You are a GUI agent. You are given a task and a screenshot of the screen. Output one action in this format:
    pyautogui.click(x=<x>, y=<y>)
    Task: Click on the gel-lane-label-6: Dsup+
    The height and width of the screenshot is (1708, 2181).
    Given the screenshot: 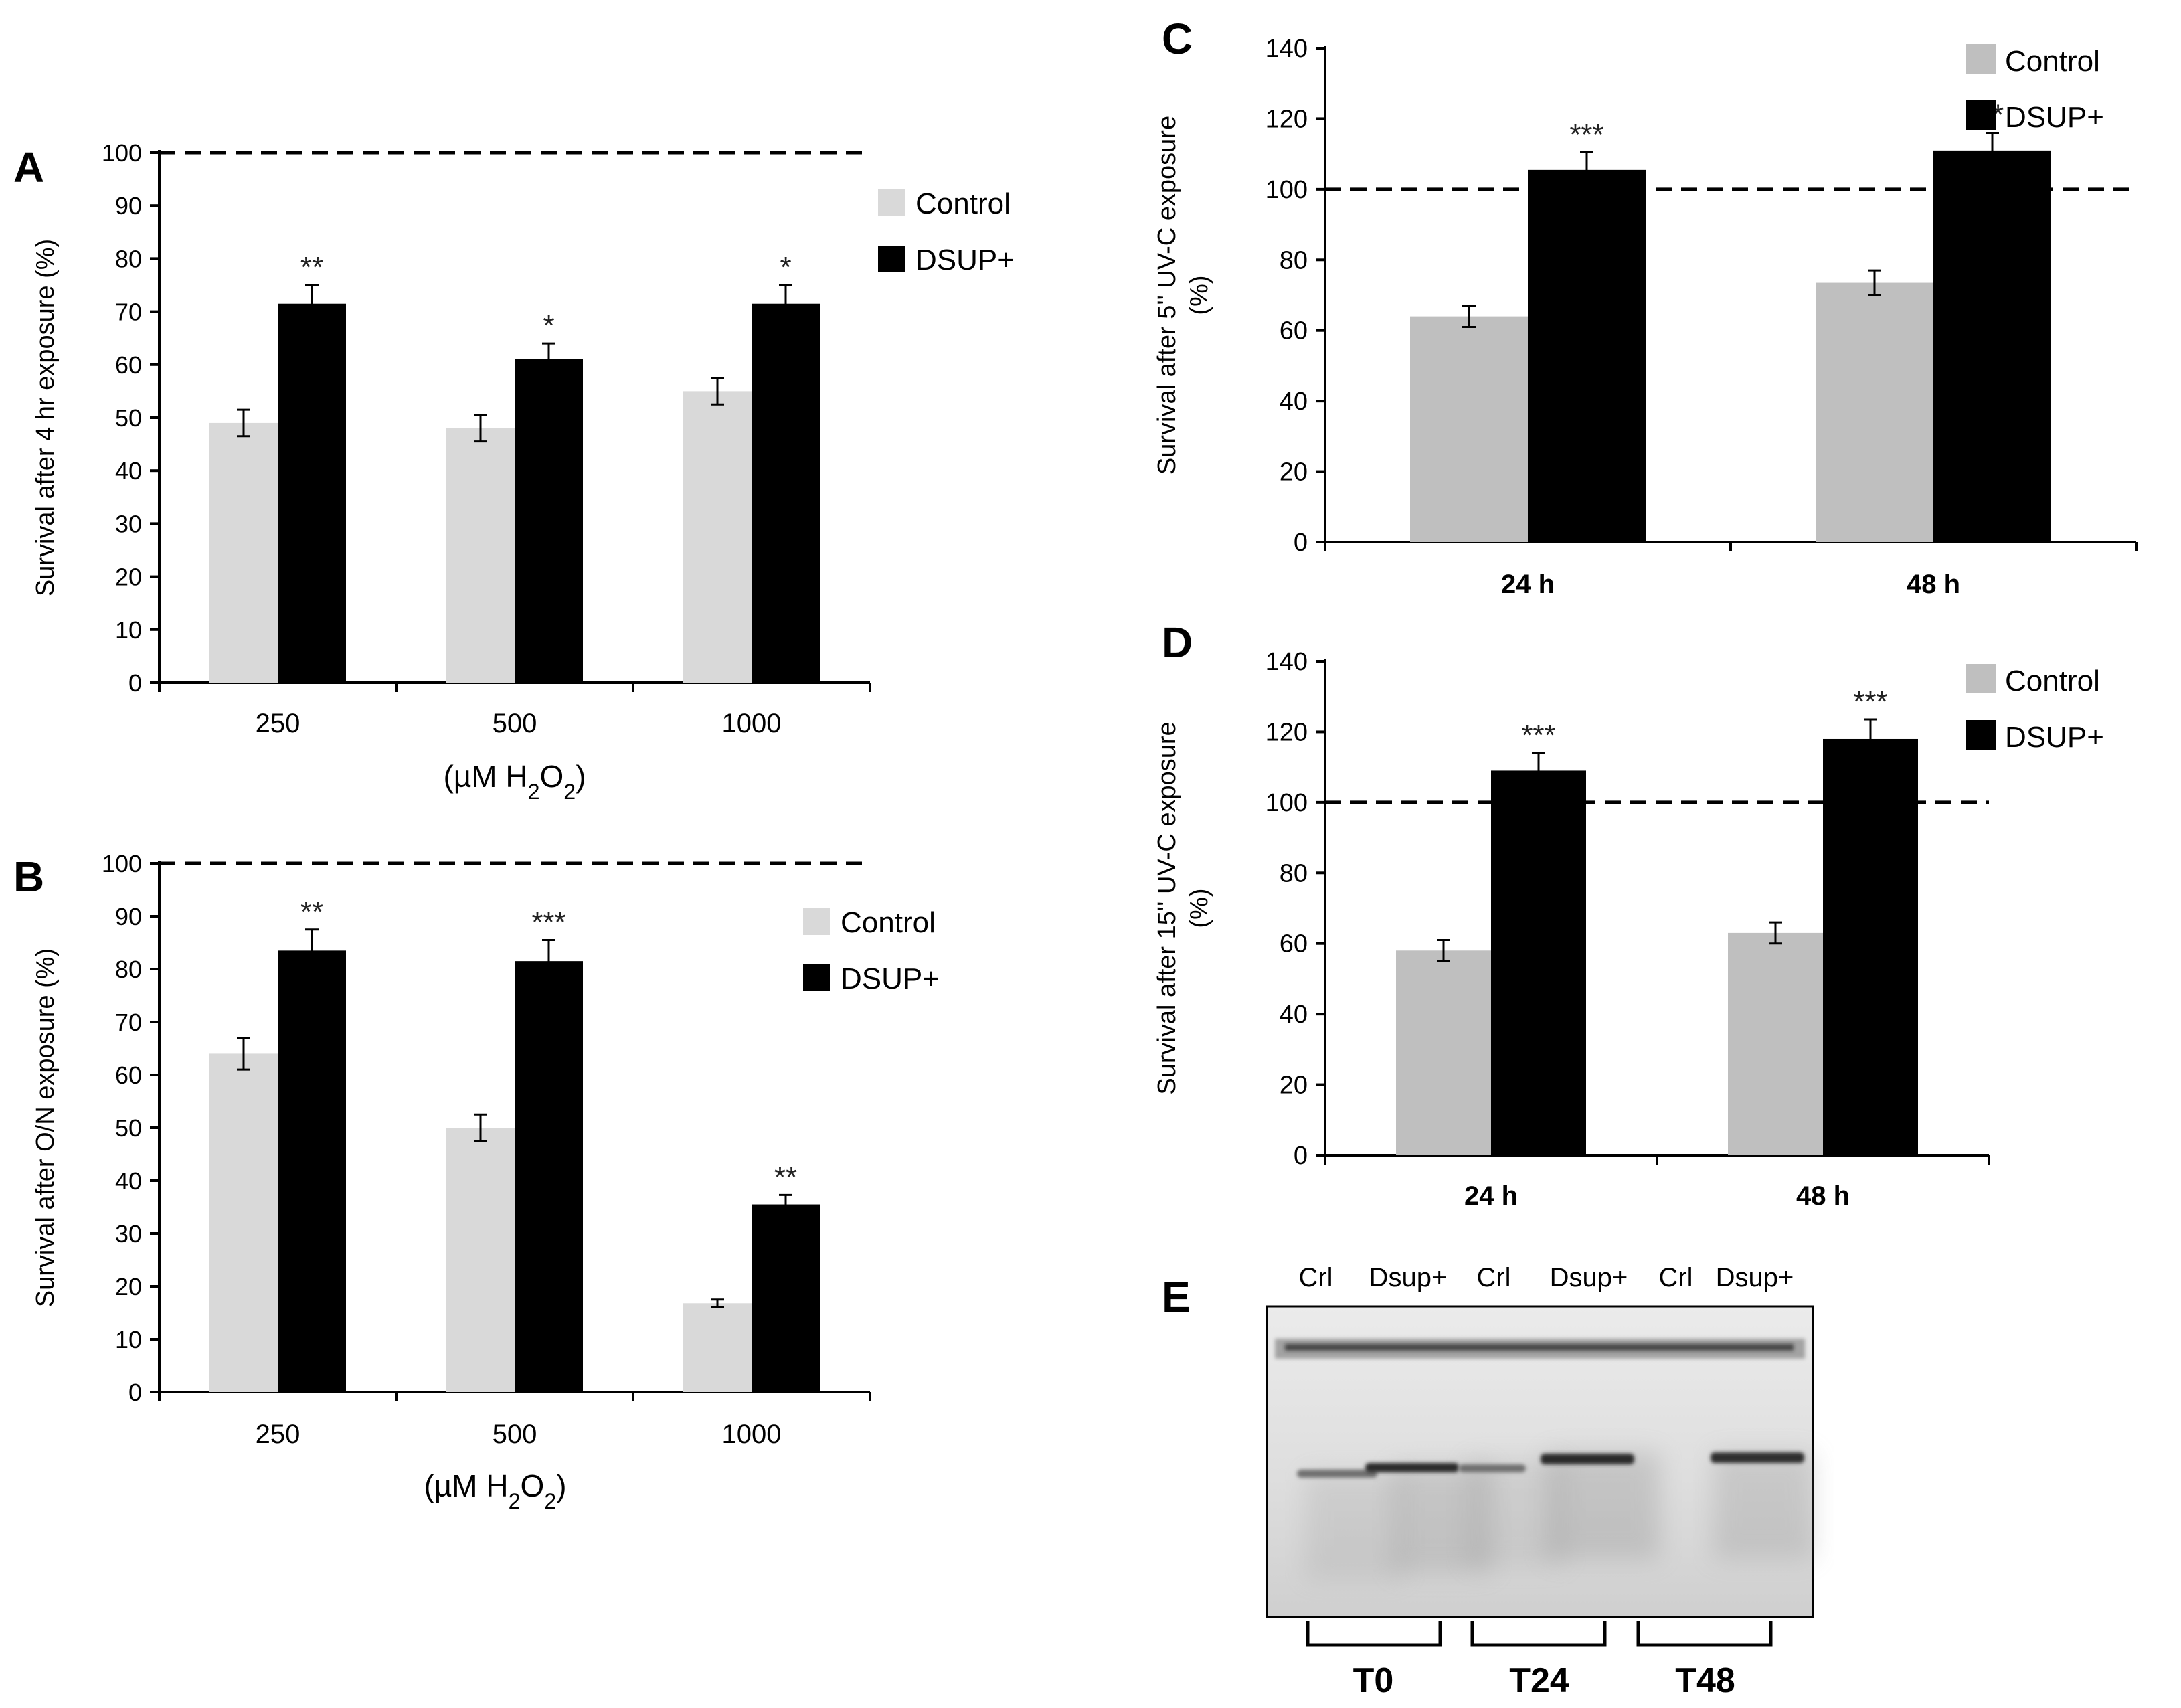 What is the action you would take?
    pyautogui.click(x=1755, y=1278)
    